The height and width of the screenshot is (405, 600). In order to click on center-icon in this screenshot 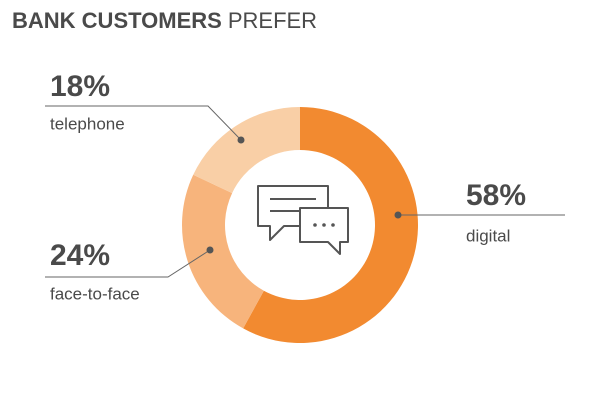, I will do `click(303, 220)`.